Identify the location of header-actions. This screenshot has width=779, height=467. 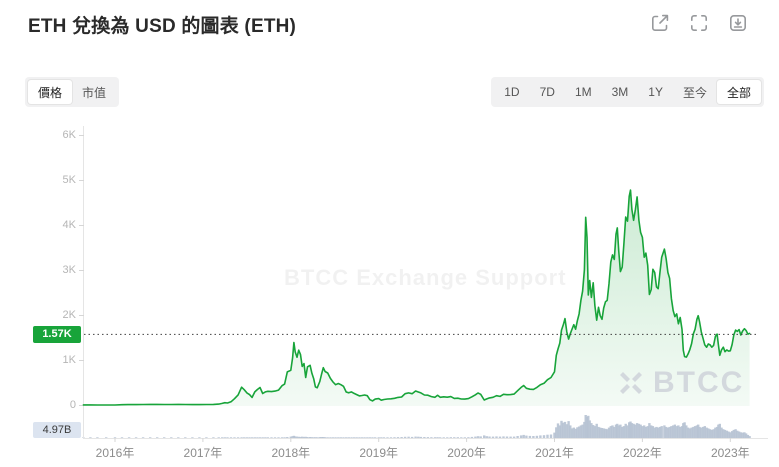
(699, 23).